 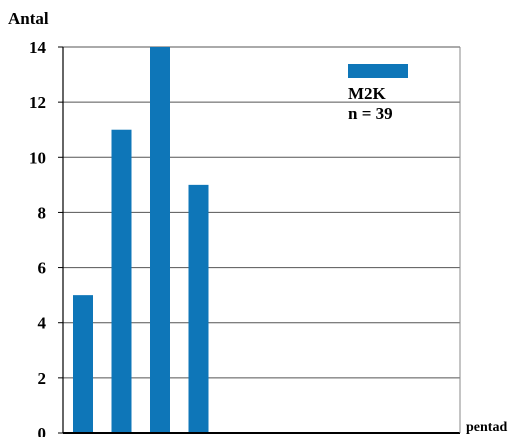 What do you see at coordinates (42, 430) in the screenshot?
I see `y-tick-label: 0` at bounding box center [42, 430].